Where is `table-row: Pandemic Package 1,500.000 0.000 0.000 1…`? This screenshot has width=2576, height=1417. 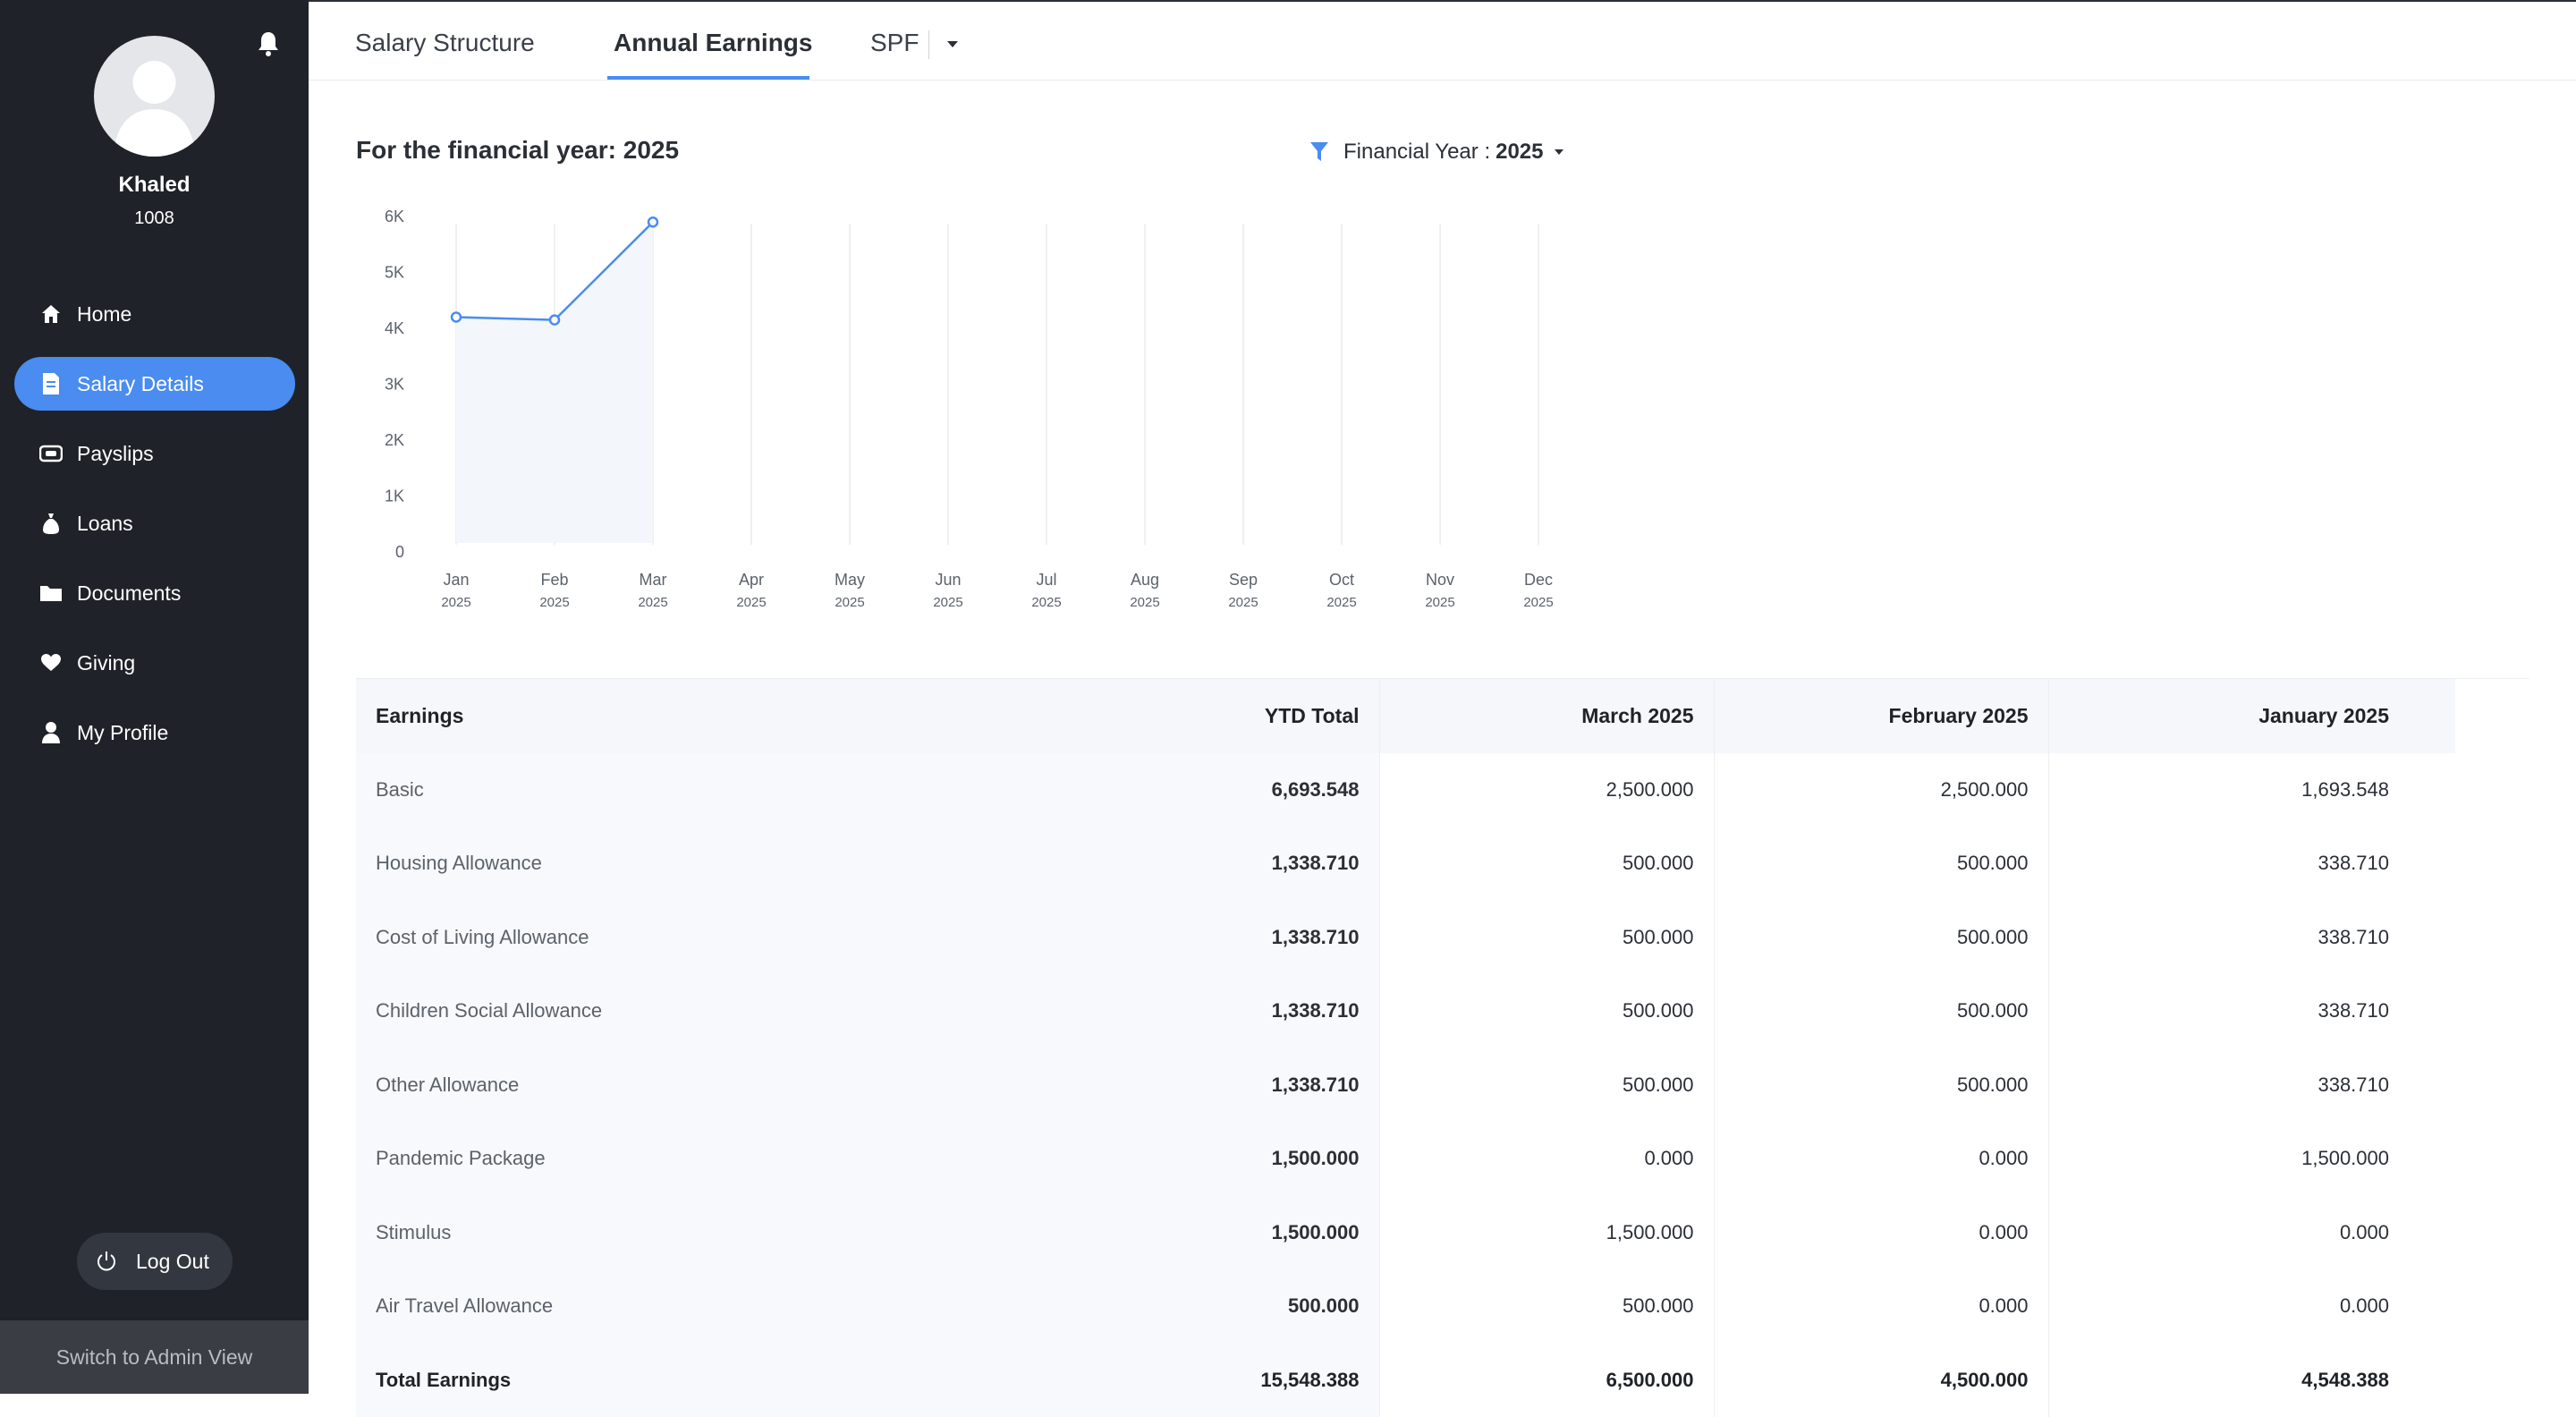 table-row: Pandemic Package 1,500.000 0.000 0.000 1… is located at coordinates (1405, 1159).